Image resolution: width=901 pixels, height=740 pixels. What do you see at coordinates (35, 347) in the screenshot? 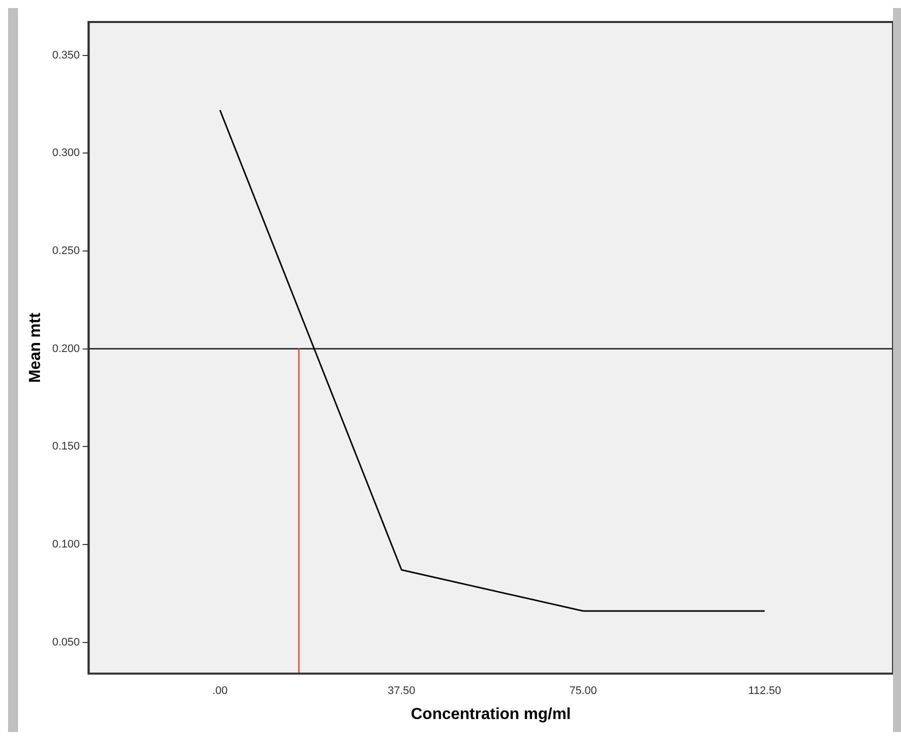
I see `y-axis-title: Mean mtt` at bounding box center [35, 347].